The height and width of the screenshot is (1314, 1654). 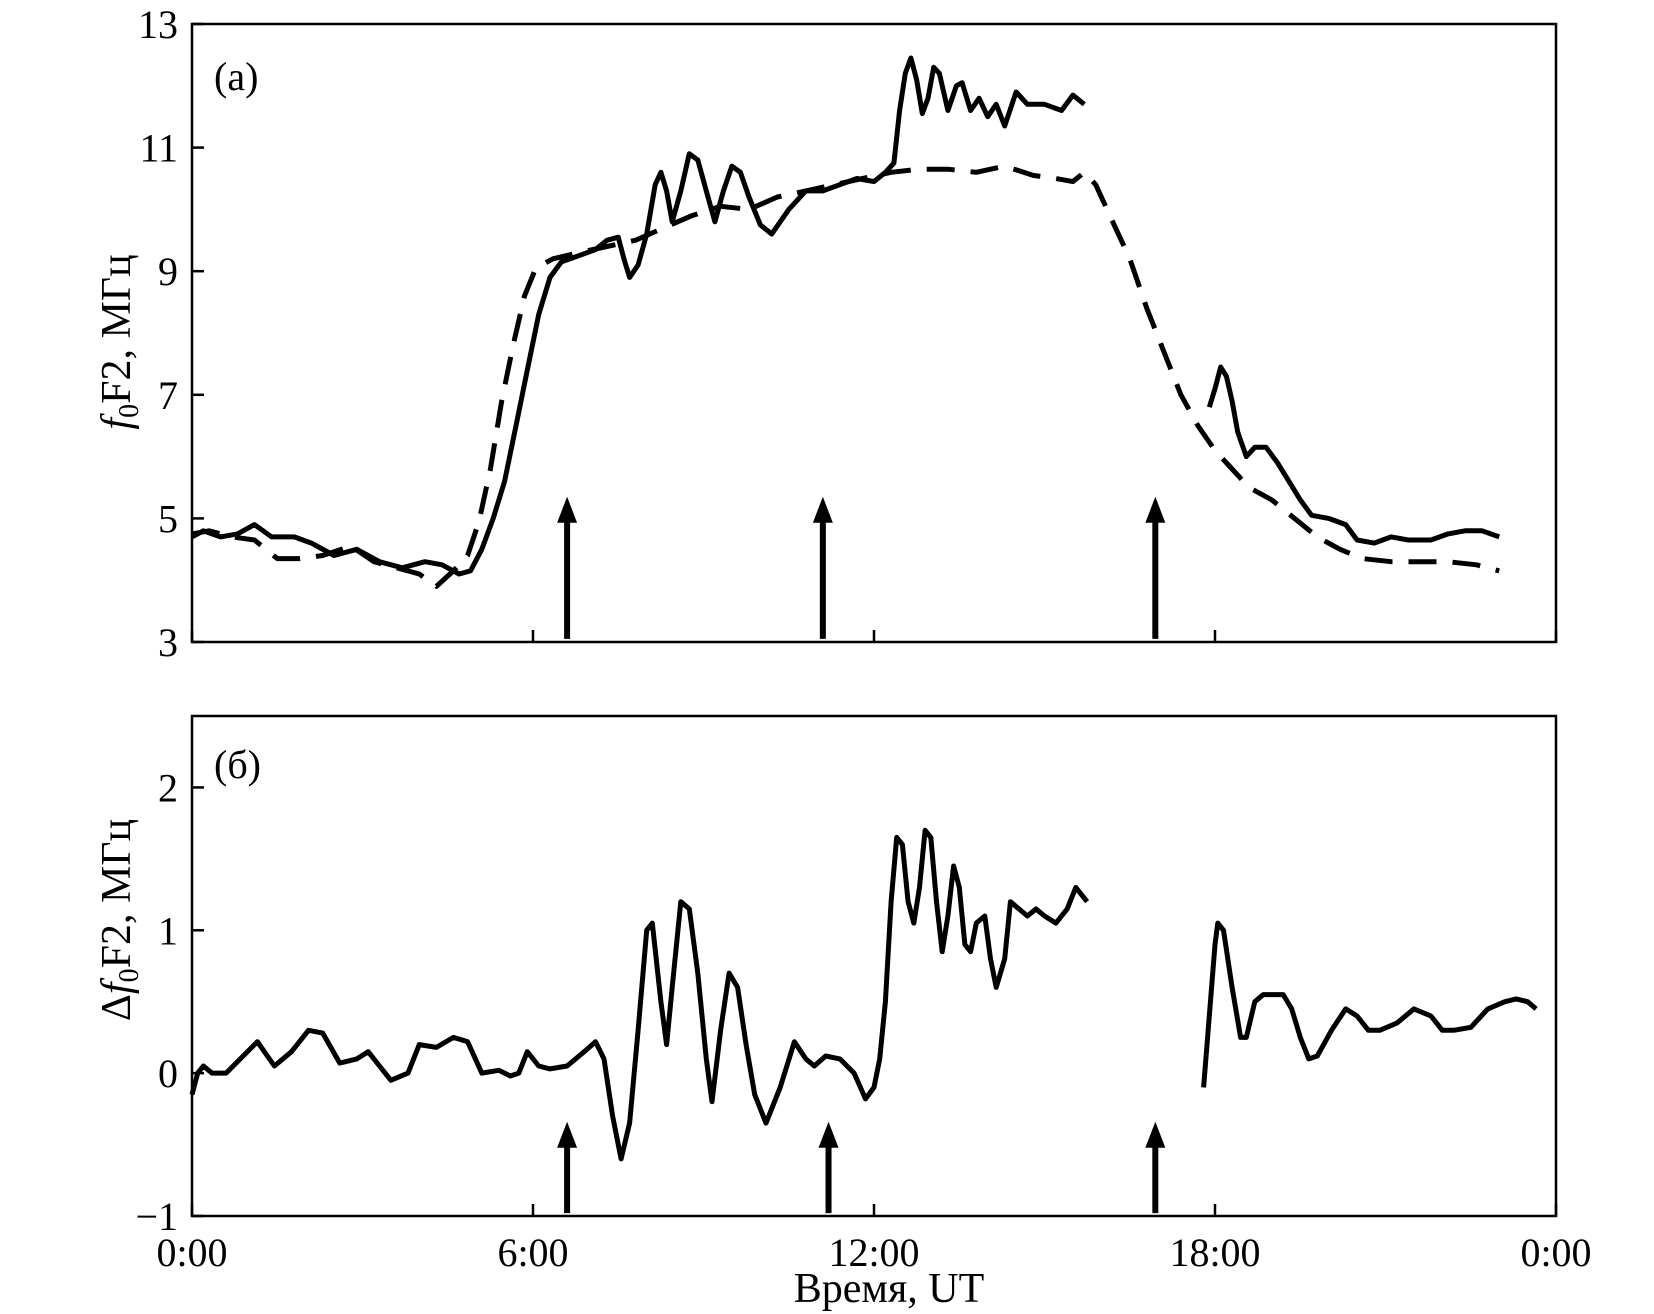 What do you see at coordinates (168, 642) in the screenshot?
I see `panel-a-y-tick-label-1: 3` at bounding box center [168, 642].